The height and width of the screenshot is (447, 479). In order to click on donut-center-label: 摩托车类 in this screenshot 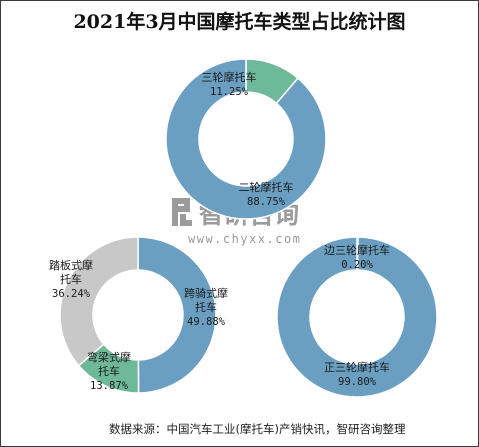, I will do `click(246, 125)`.